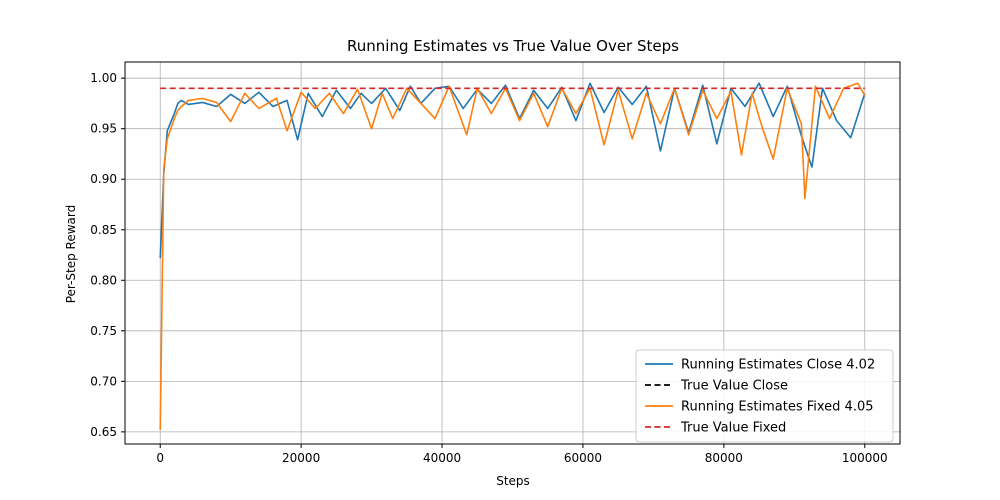 The width and height of the screenshot is (1000, 500). I want to click on y-tick-label: 0.65, so click(103, 432).